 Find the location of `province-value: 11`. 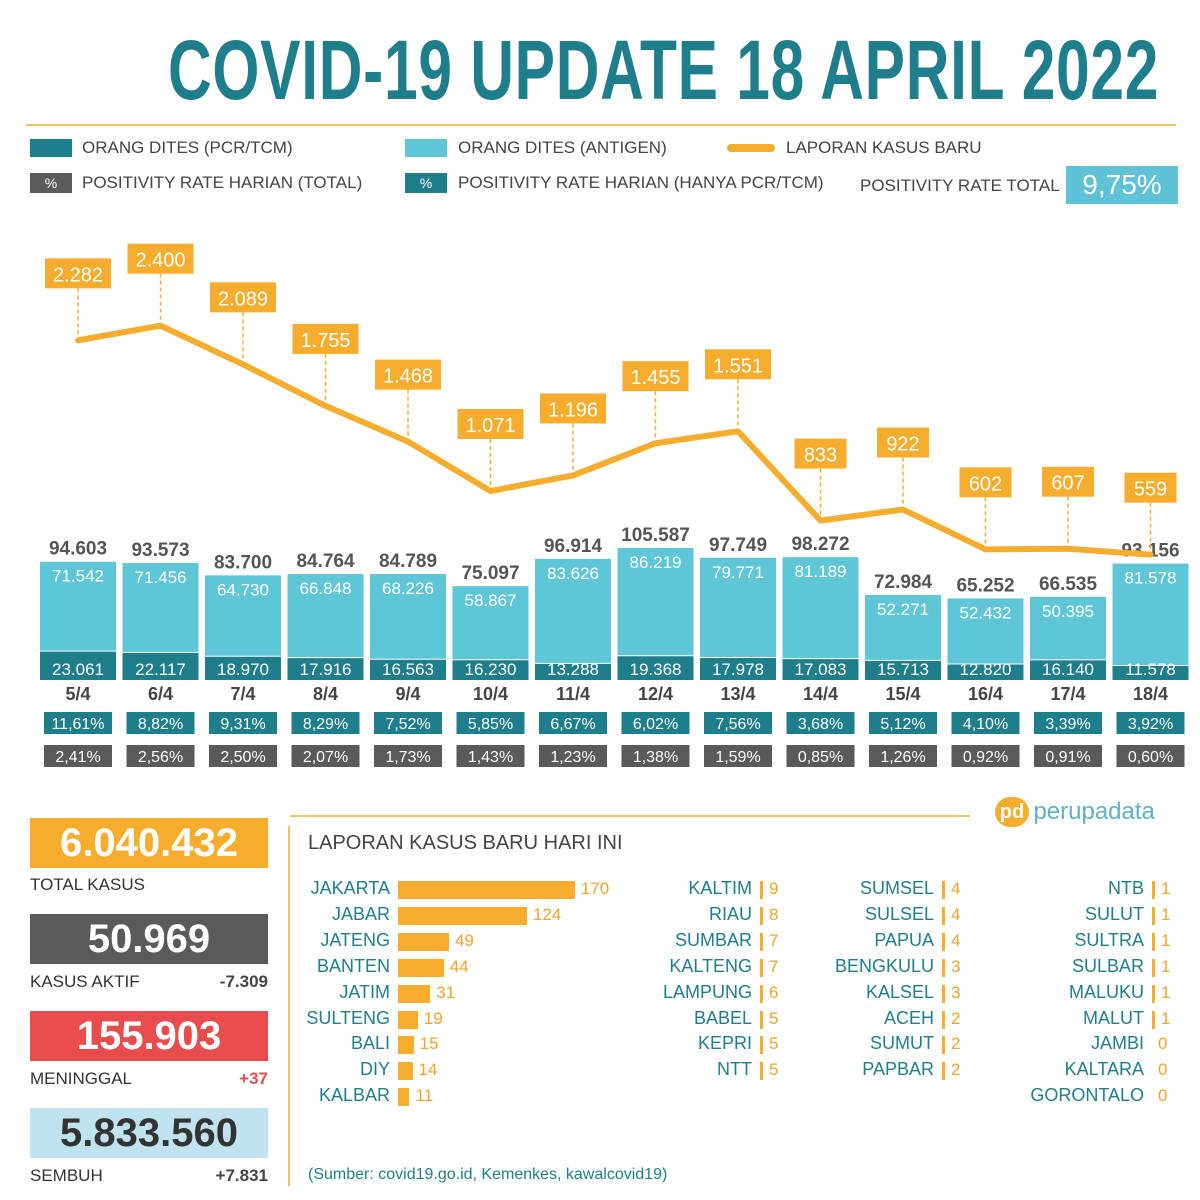

province-value: 11 is located at coordinates (424, 1096).